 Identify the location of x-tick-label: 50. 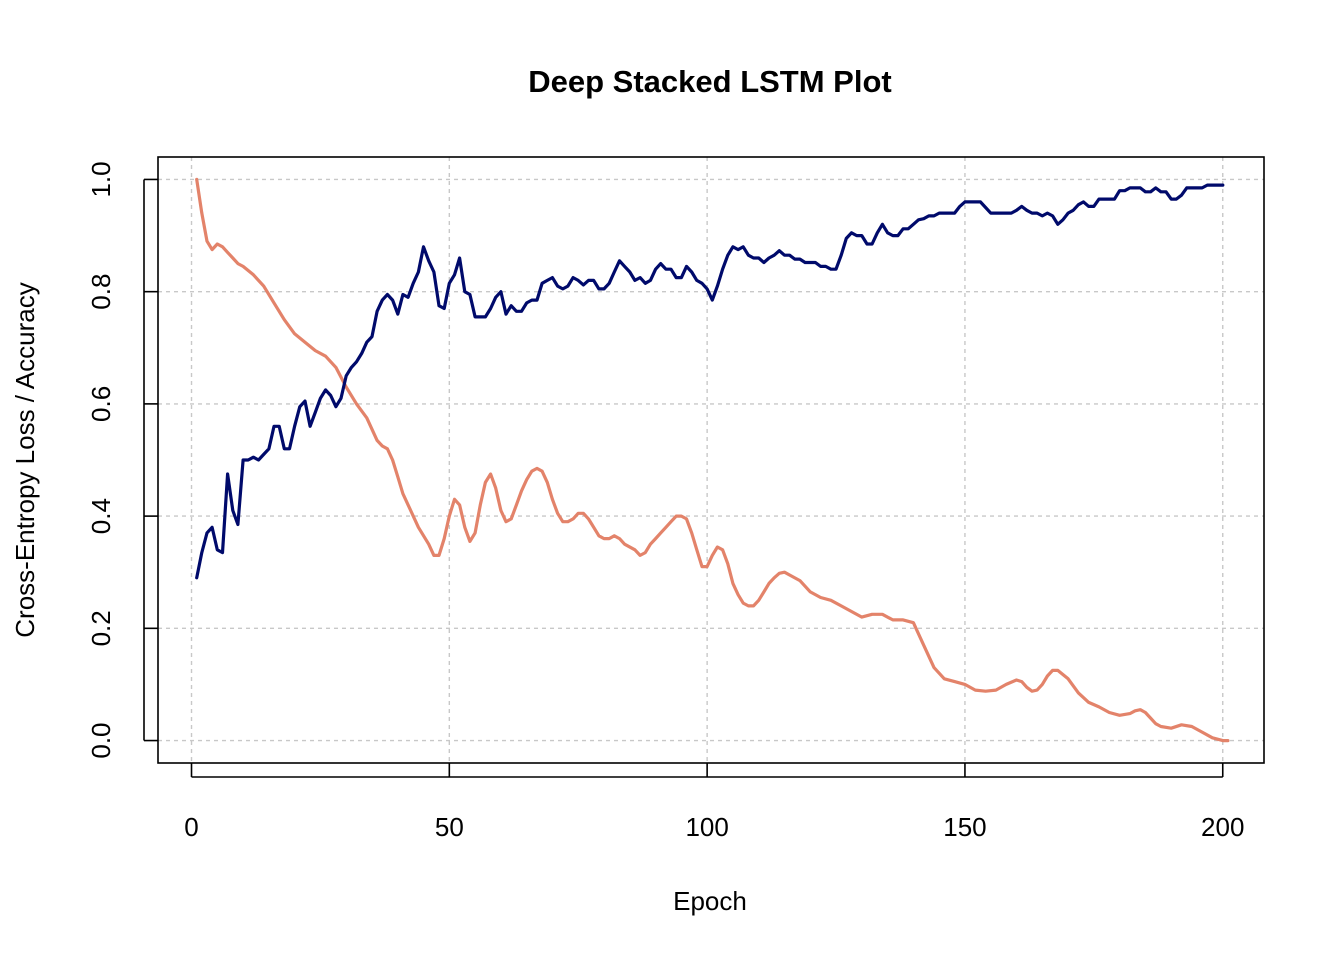
(449, 827).